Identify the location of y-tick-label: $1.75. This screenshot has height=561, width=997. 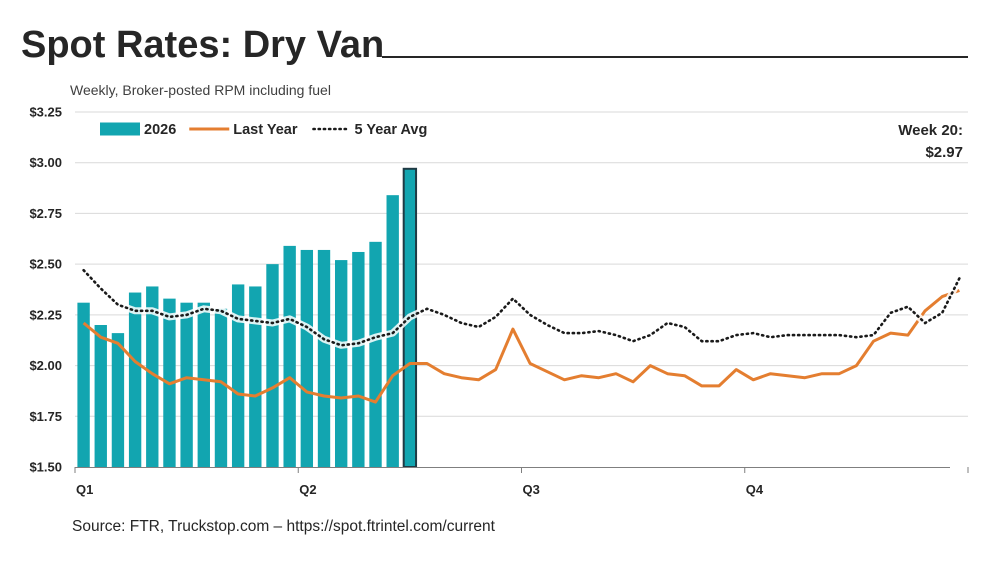
(45, 416).